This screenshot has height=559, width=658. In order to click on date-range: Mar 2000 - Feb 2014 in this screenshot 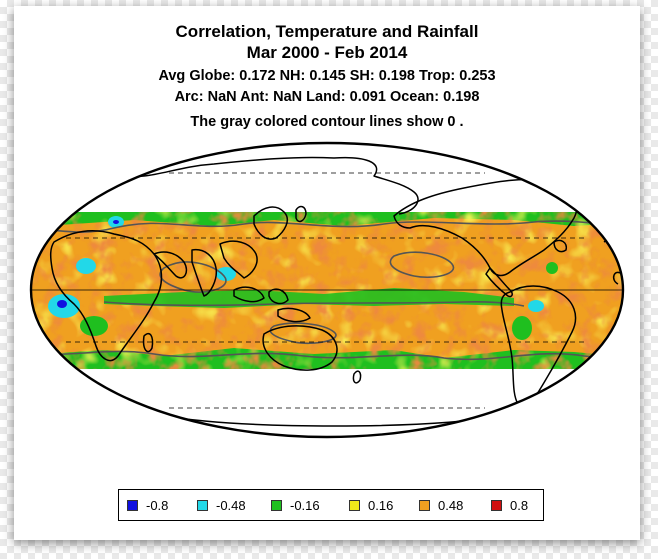, I will do `click(327, 52)`.